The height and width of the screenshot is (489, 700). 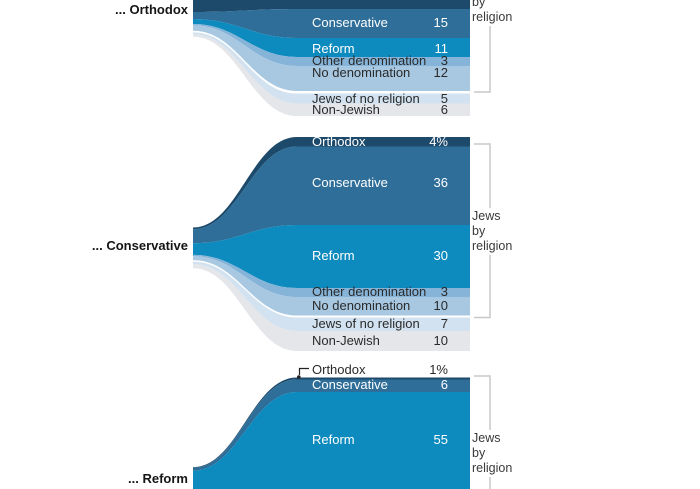 I want to click on source-label-raised-orthodox: ... Orthodox, so click(x=151, y=9).